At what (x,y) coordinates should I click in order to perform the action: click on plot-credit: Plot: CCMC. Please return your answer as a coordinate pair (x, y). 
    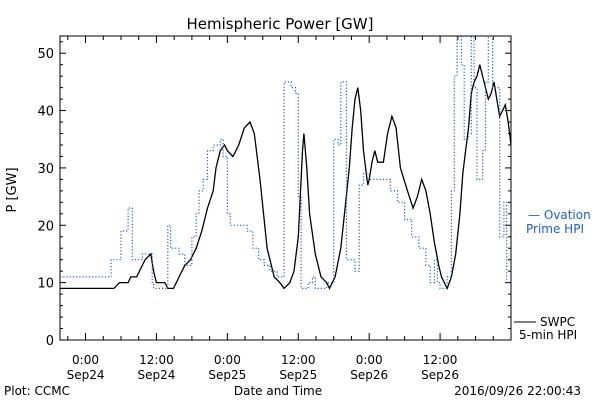
    Looking at the image, I should click on (37, 391).